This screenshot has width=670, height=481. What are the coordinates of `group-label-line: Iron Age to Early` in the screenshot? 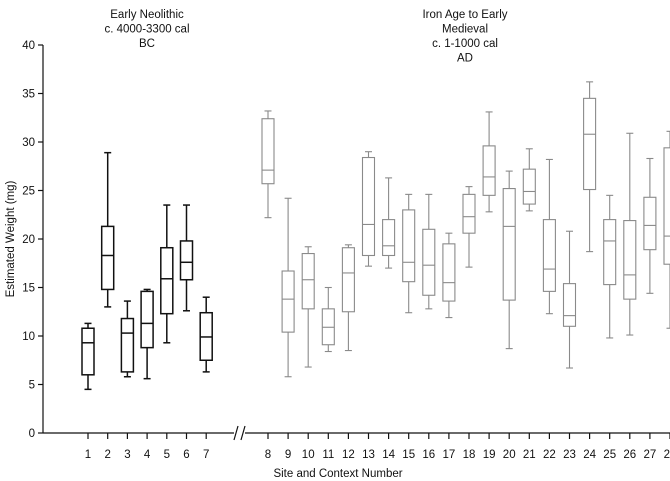 It's located at (464, 15).